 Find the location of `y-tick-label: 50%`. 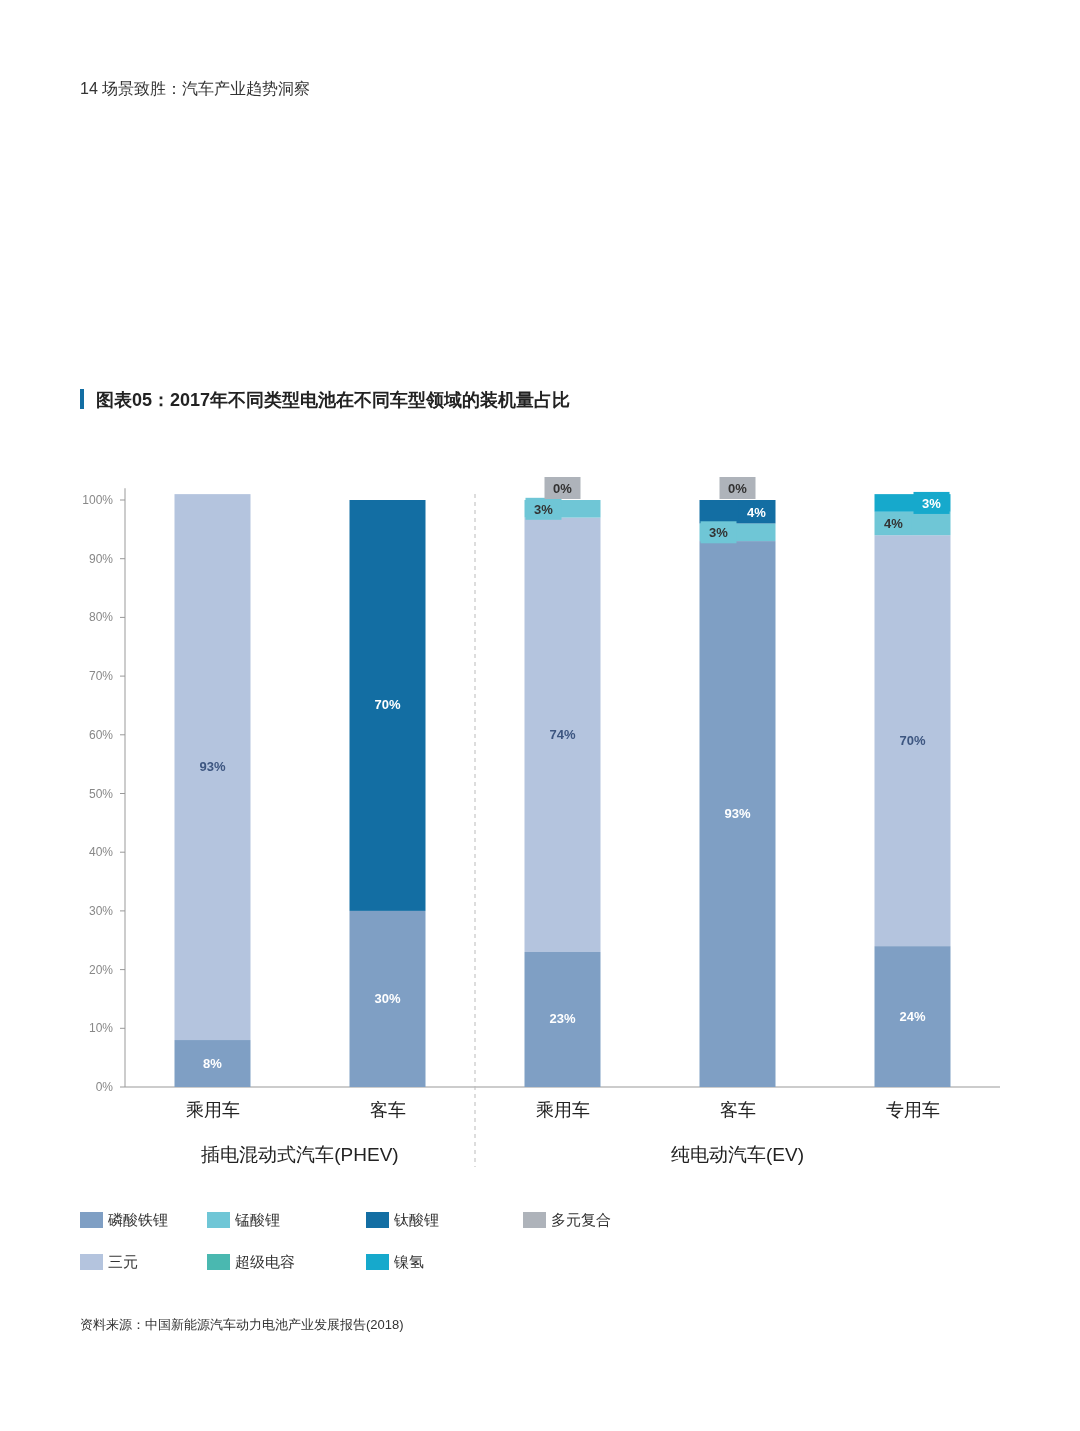

y-tick-label: 50% is located at coordinates (101, 793).